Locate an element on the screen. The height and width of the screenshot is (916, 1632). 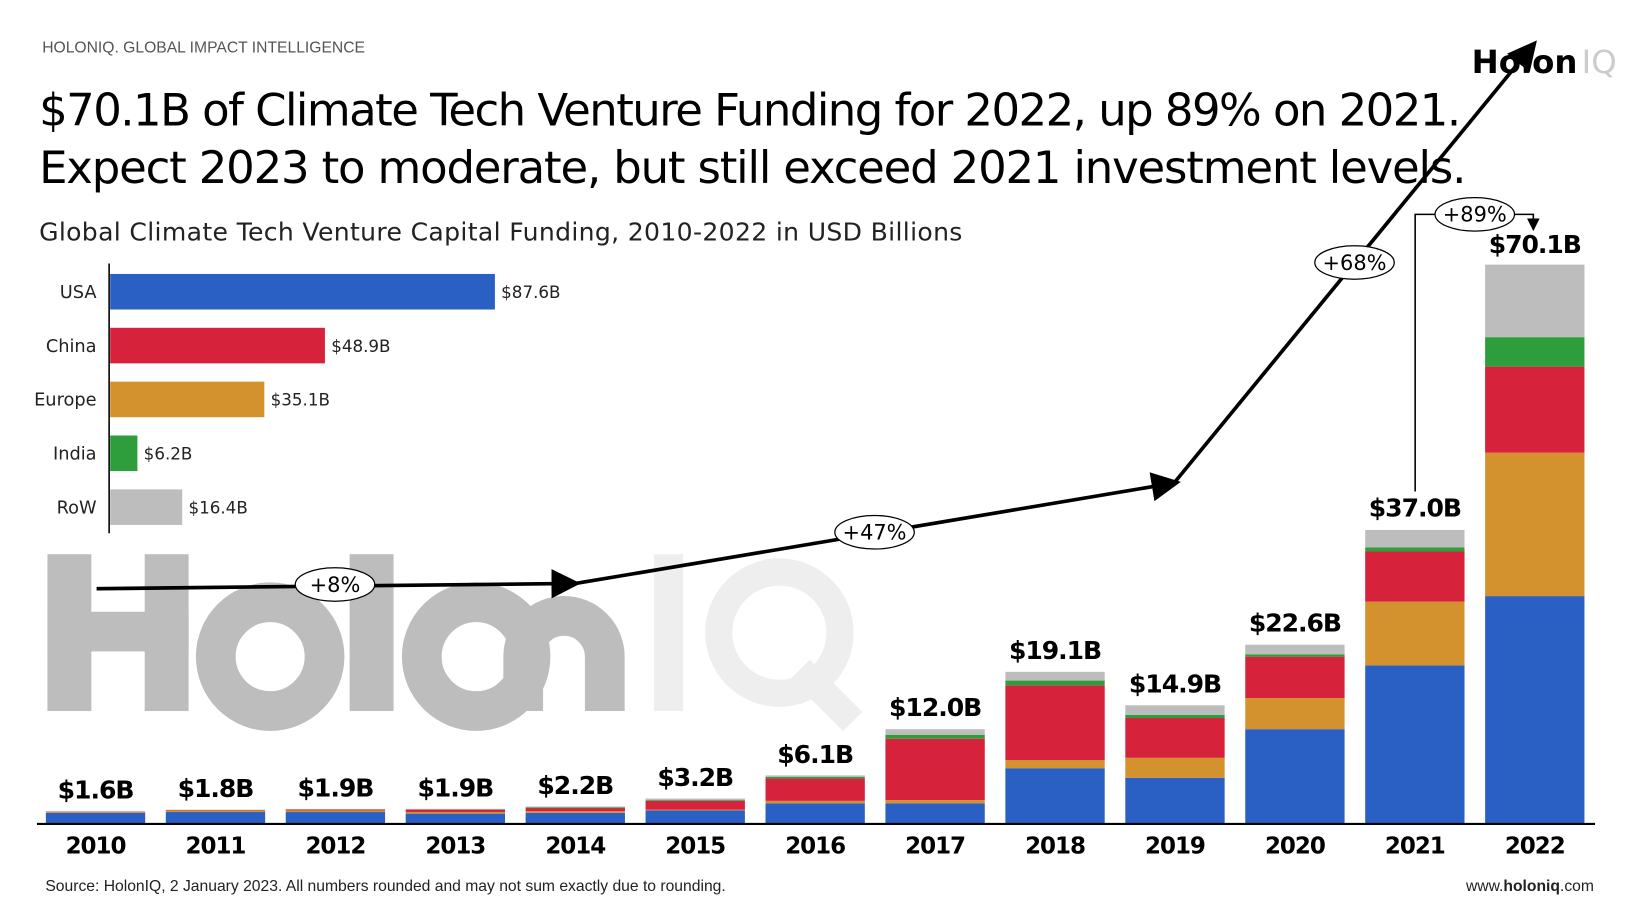
total-label: $1.9B is located at coordinates (455, 787).